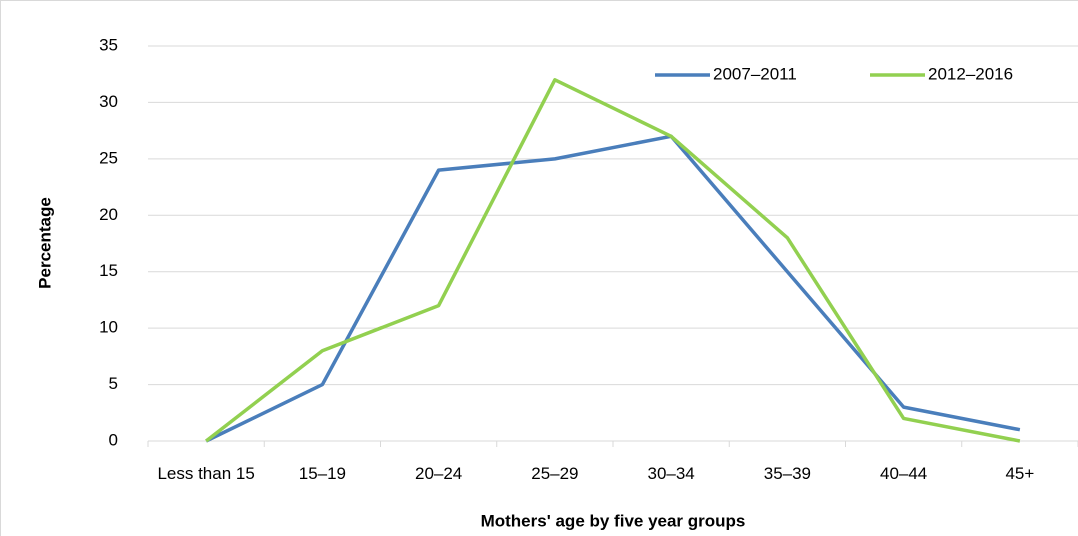 Image resolution: width=1078 pixels, height=536 pixels. What do you see at coordinates (44, 243) in the screenshot?
I see `y-axis-title: Percentage` at bounding box center [44, 243].